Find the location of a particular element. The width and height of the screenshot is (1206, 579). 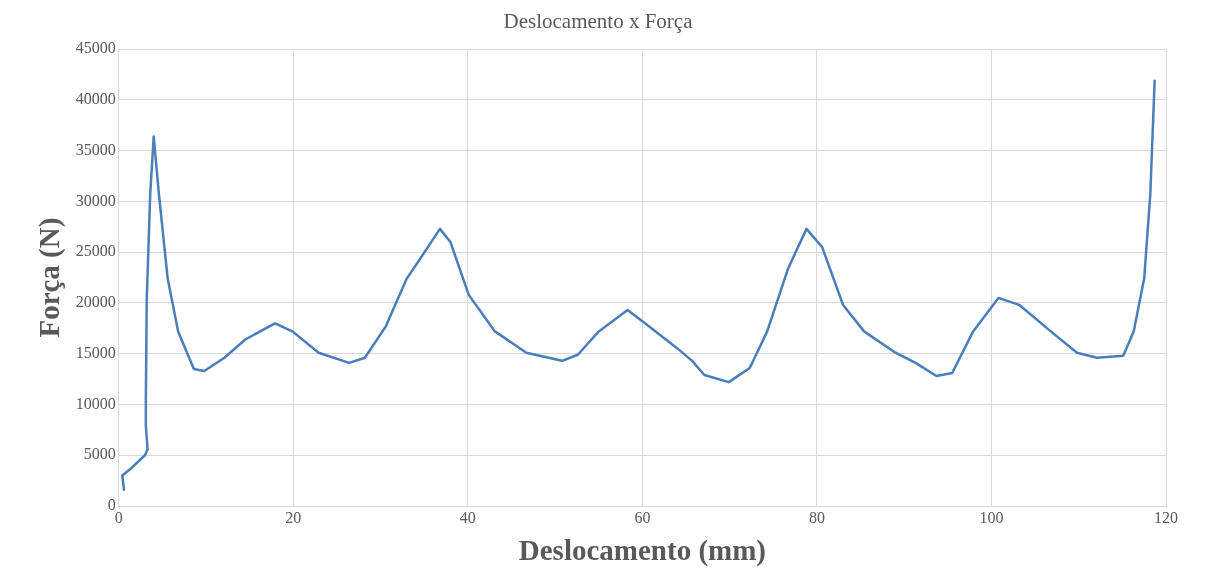

y-tick-label: 5000 is located at coordinates (99, 454).